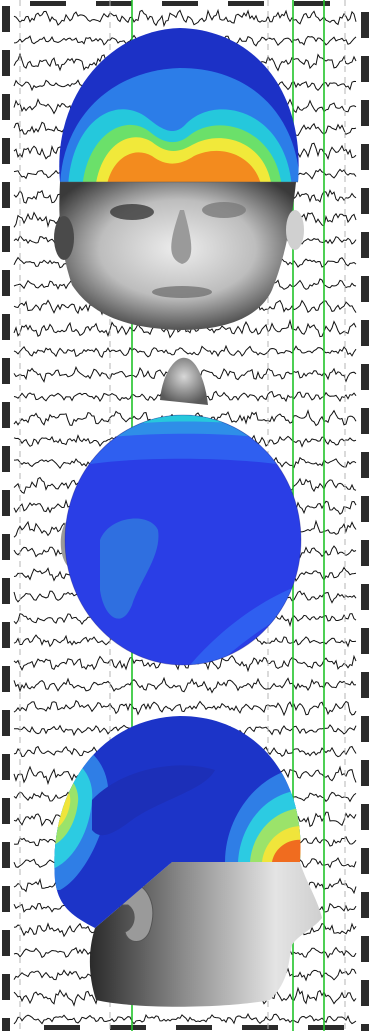 This screenshot has width=371, height=1031. Describe the element at coordinates (224, 210) in the screenshot. I see `eye-right-frontal` at that location.